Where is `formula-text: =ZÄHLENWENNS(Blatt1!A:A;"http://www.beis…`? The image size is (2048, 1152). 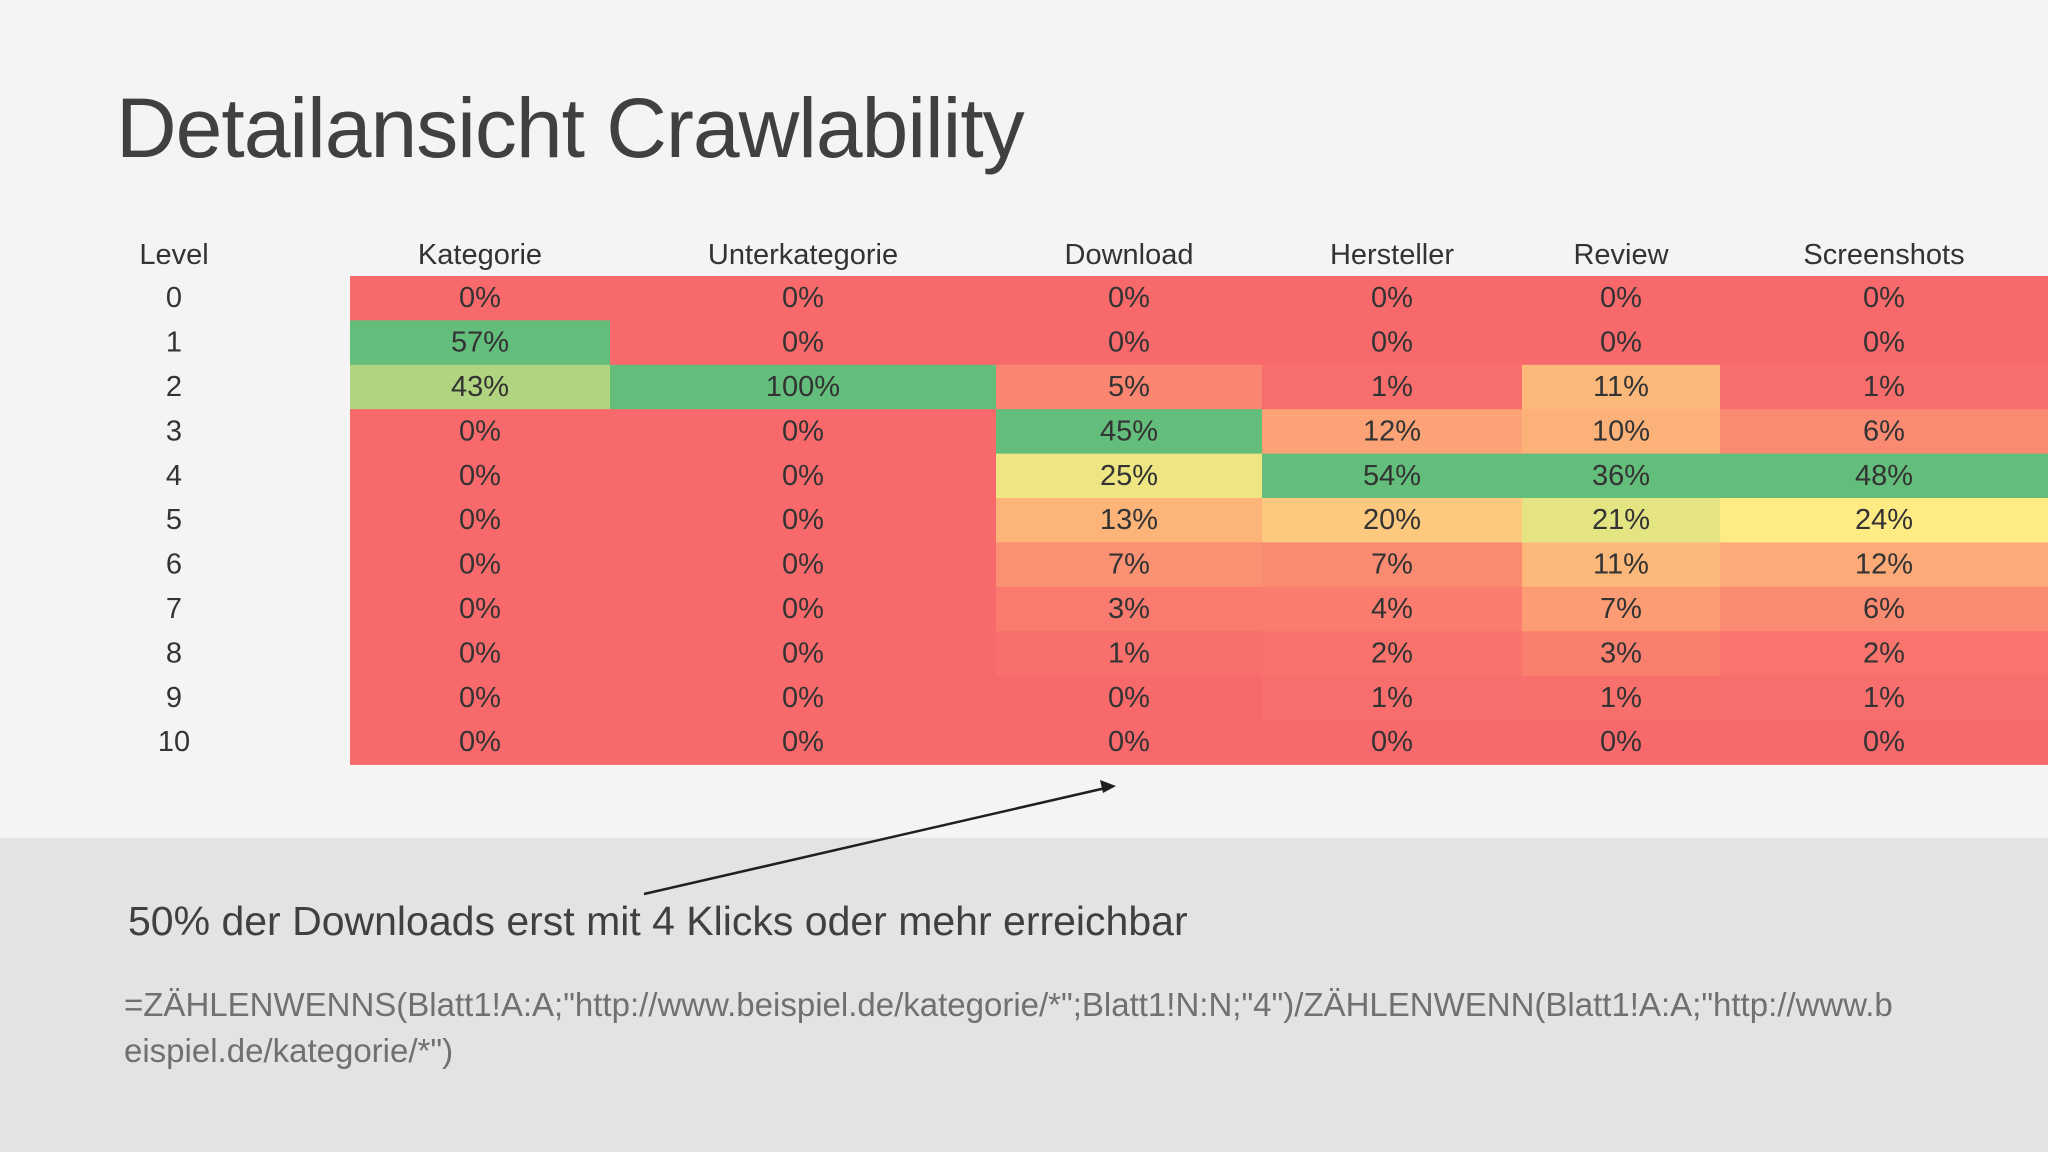
formula-text: =ZÄHLENWENNS(Blatt1!A:A;"http://www.beis… is located at coordinates (1008, 1027).